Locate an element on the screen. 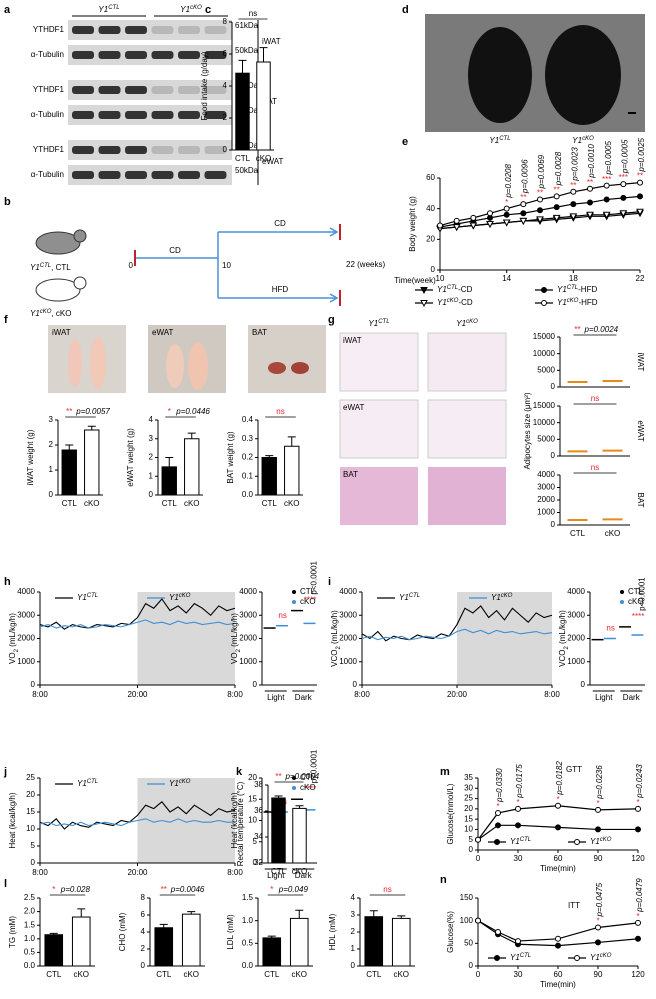 Image resolution: width=656 pixels, height=999 pixels. side-label: iWAT is located at coordinates (640, 362).